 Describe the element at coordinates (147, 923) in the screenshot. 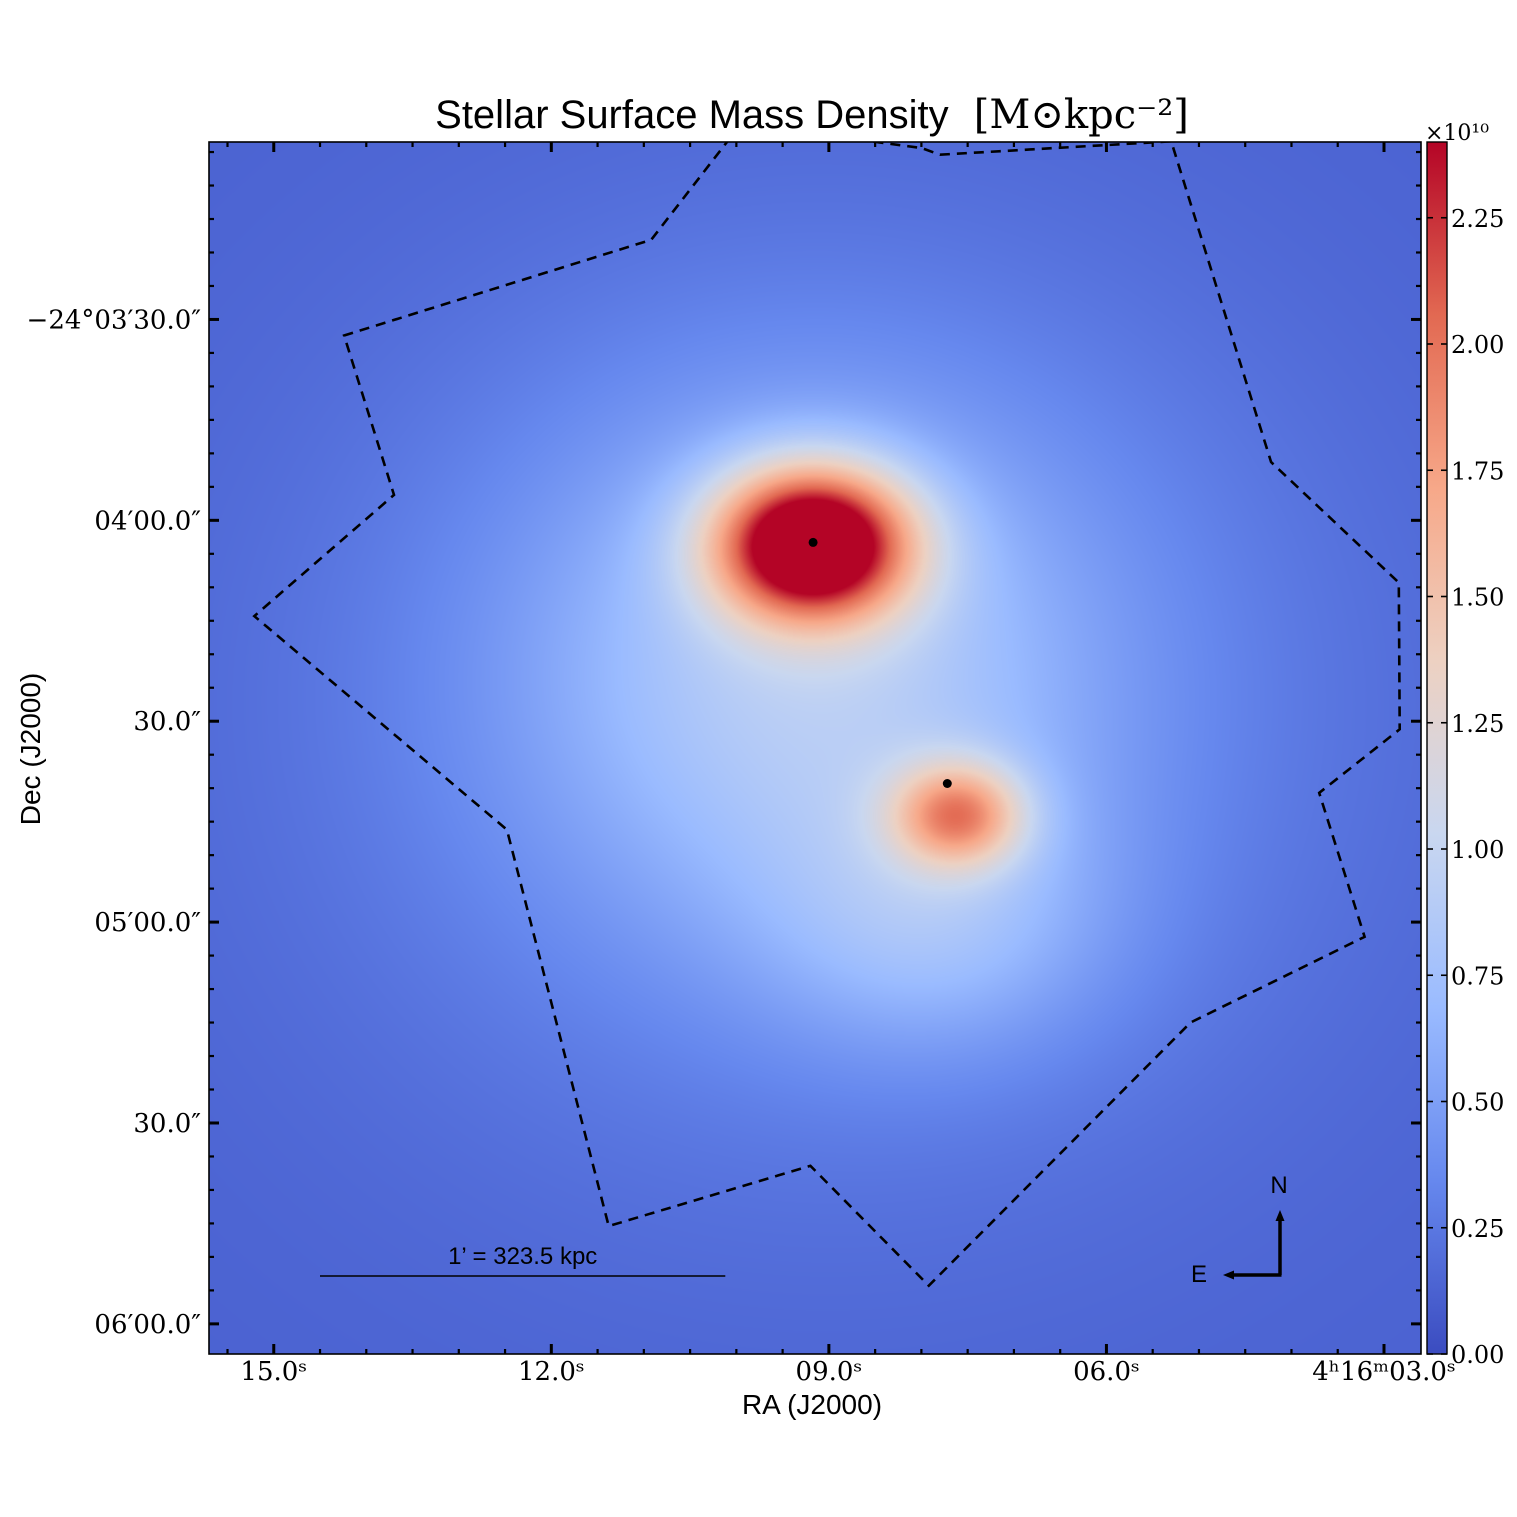

I see `y-tick-label: 05′00.0″` at that location.